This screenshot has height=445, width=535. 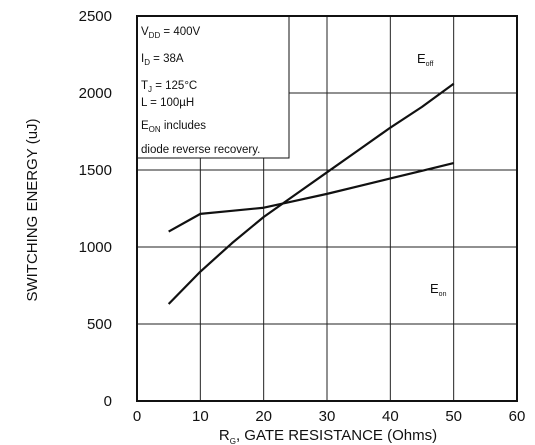 I want to click on condition-line: TJ = 125°C, so click(x=169, y=87).